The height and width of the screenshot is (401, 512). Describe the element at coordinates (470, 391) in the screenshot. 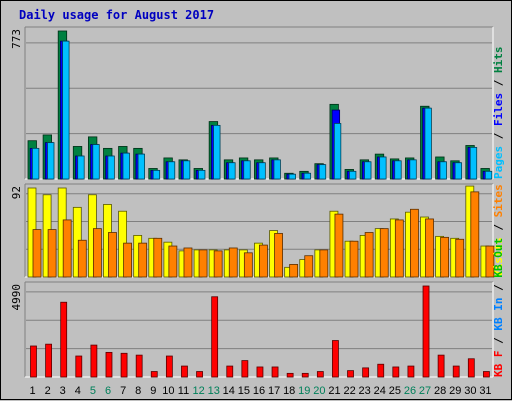

I see `x-tick-label-30: 30` at that location.